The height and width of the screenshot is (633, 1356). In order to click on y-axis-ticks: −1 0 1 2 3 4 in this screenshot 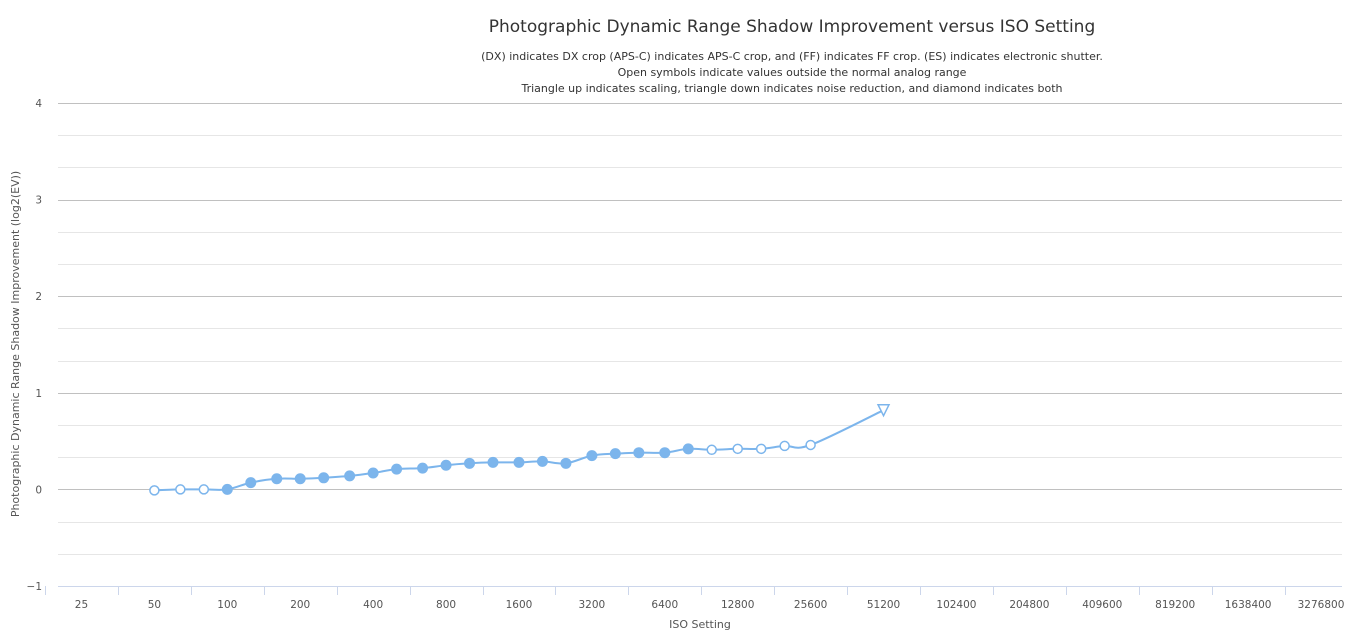, I will do `click(35, 345)`.